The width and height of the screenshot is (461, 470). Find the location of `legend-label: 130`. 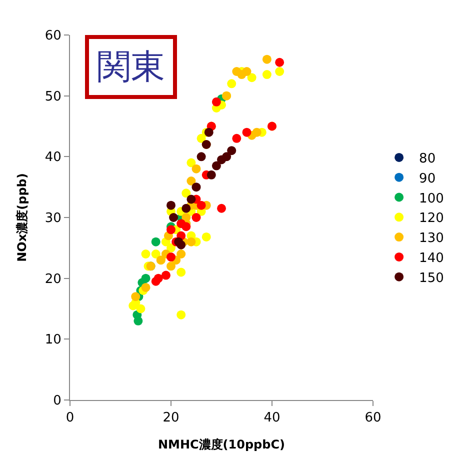

legend-label: 130 is located at coordinates (431, 238).